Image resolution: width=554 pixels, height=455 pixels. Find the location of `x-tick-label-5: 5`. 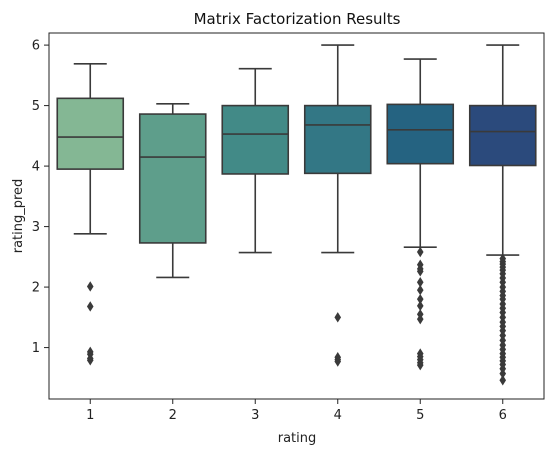

x-tick-label-5: 5 is located at coordinates (420, 415).